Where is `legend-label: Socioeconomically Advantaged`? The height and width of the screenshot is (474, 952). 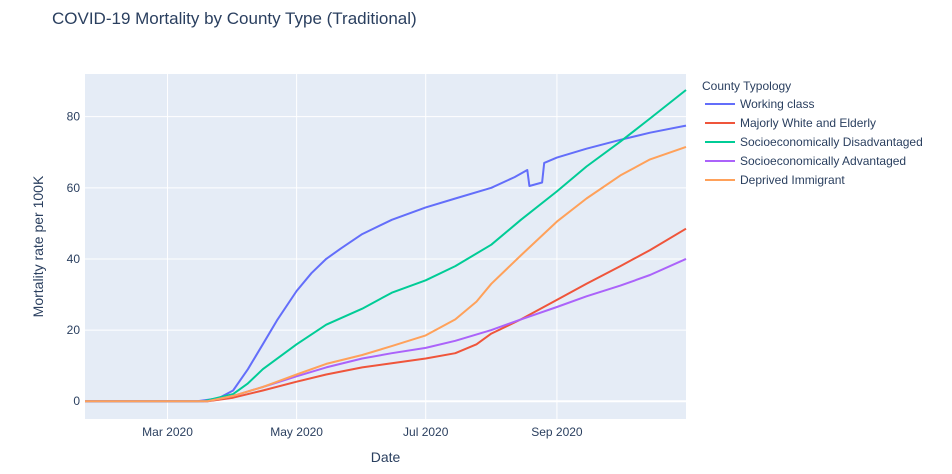 legend-label: Socioeconomically Advantaged is located at coordinates (823, 161).